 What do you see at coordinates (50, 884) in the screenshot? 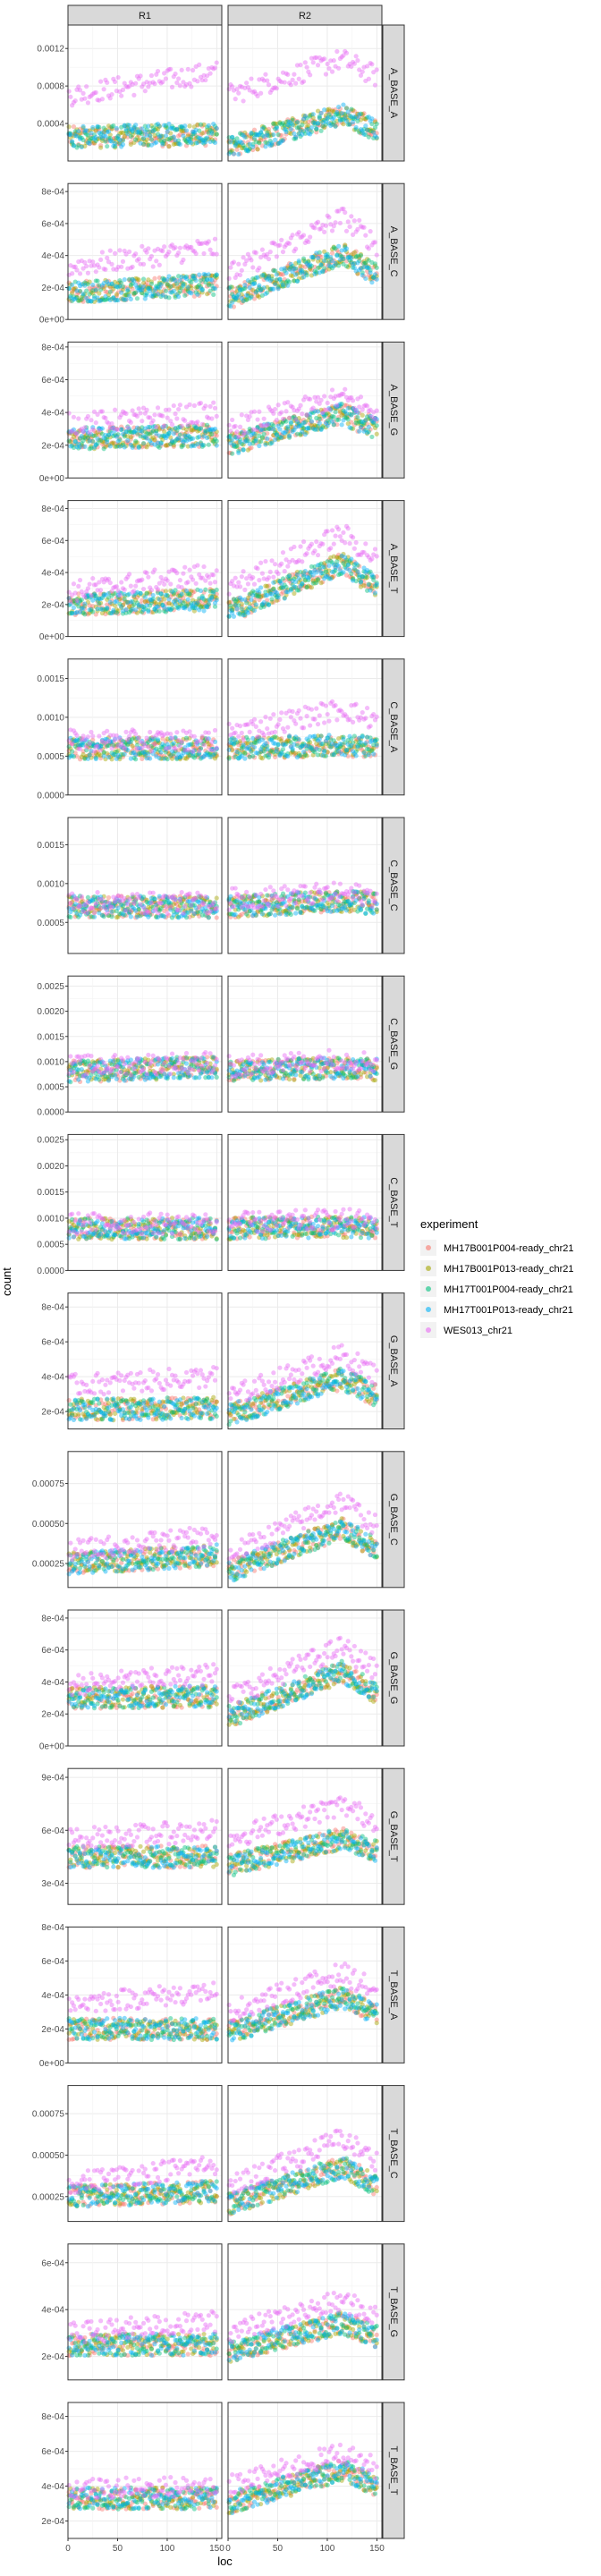
I see `y-tick-label: 0.0010` at bounding box center [50, 884].